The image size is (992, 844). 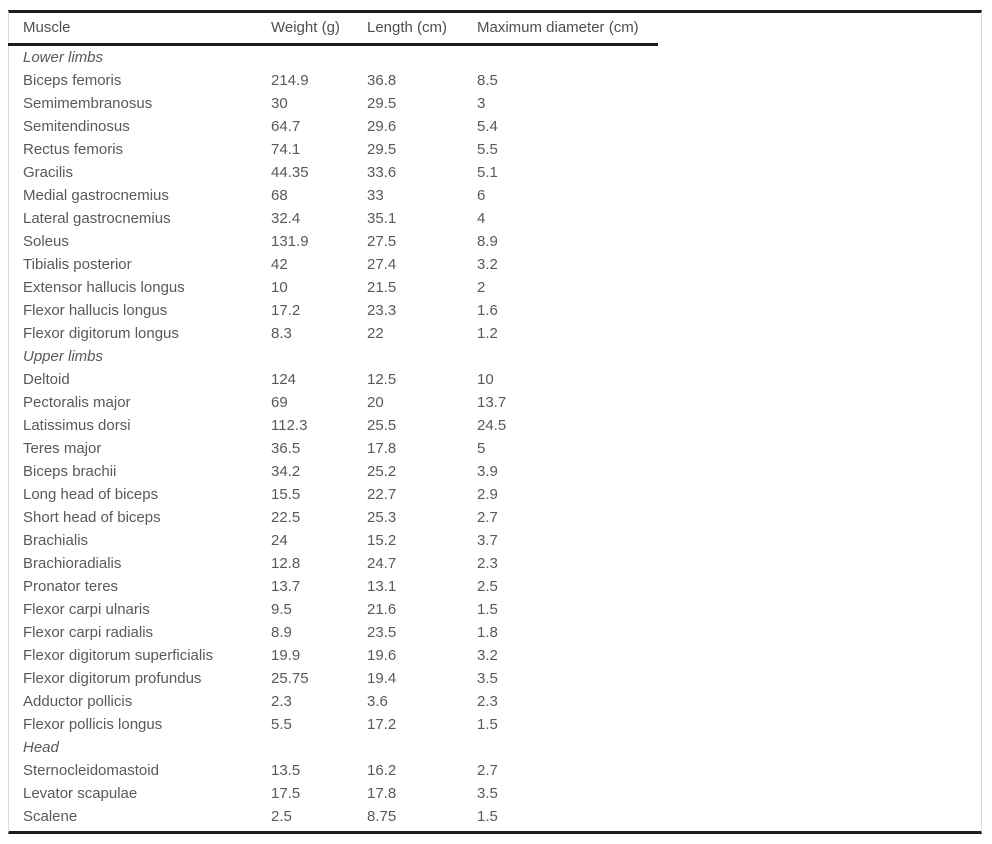 What do you see at coordinates (77, 425) in the screenshot?
I see `muscle-cell: Latissimus dorsi` at bounding box center [77, 425].